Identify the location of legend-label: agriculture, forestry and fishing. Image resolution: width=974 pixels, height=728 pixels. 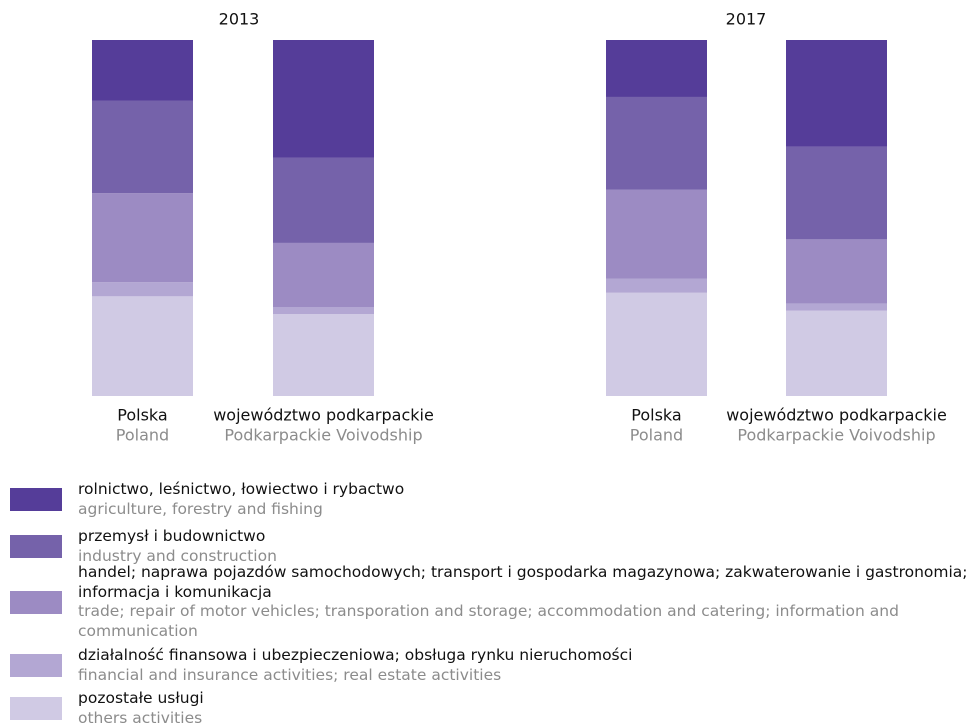
(200, 508).